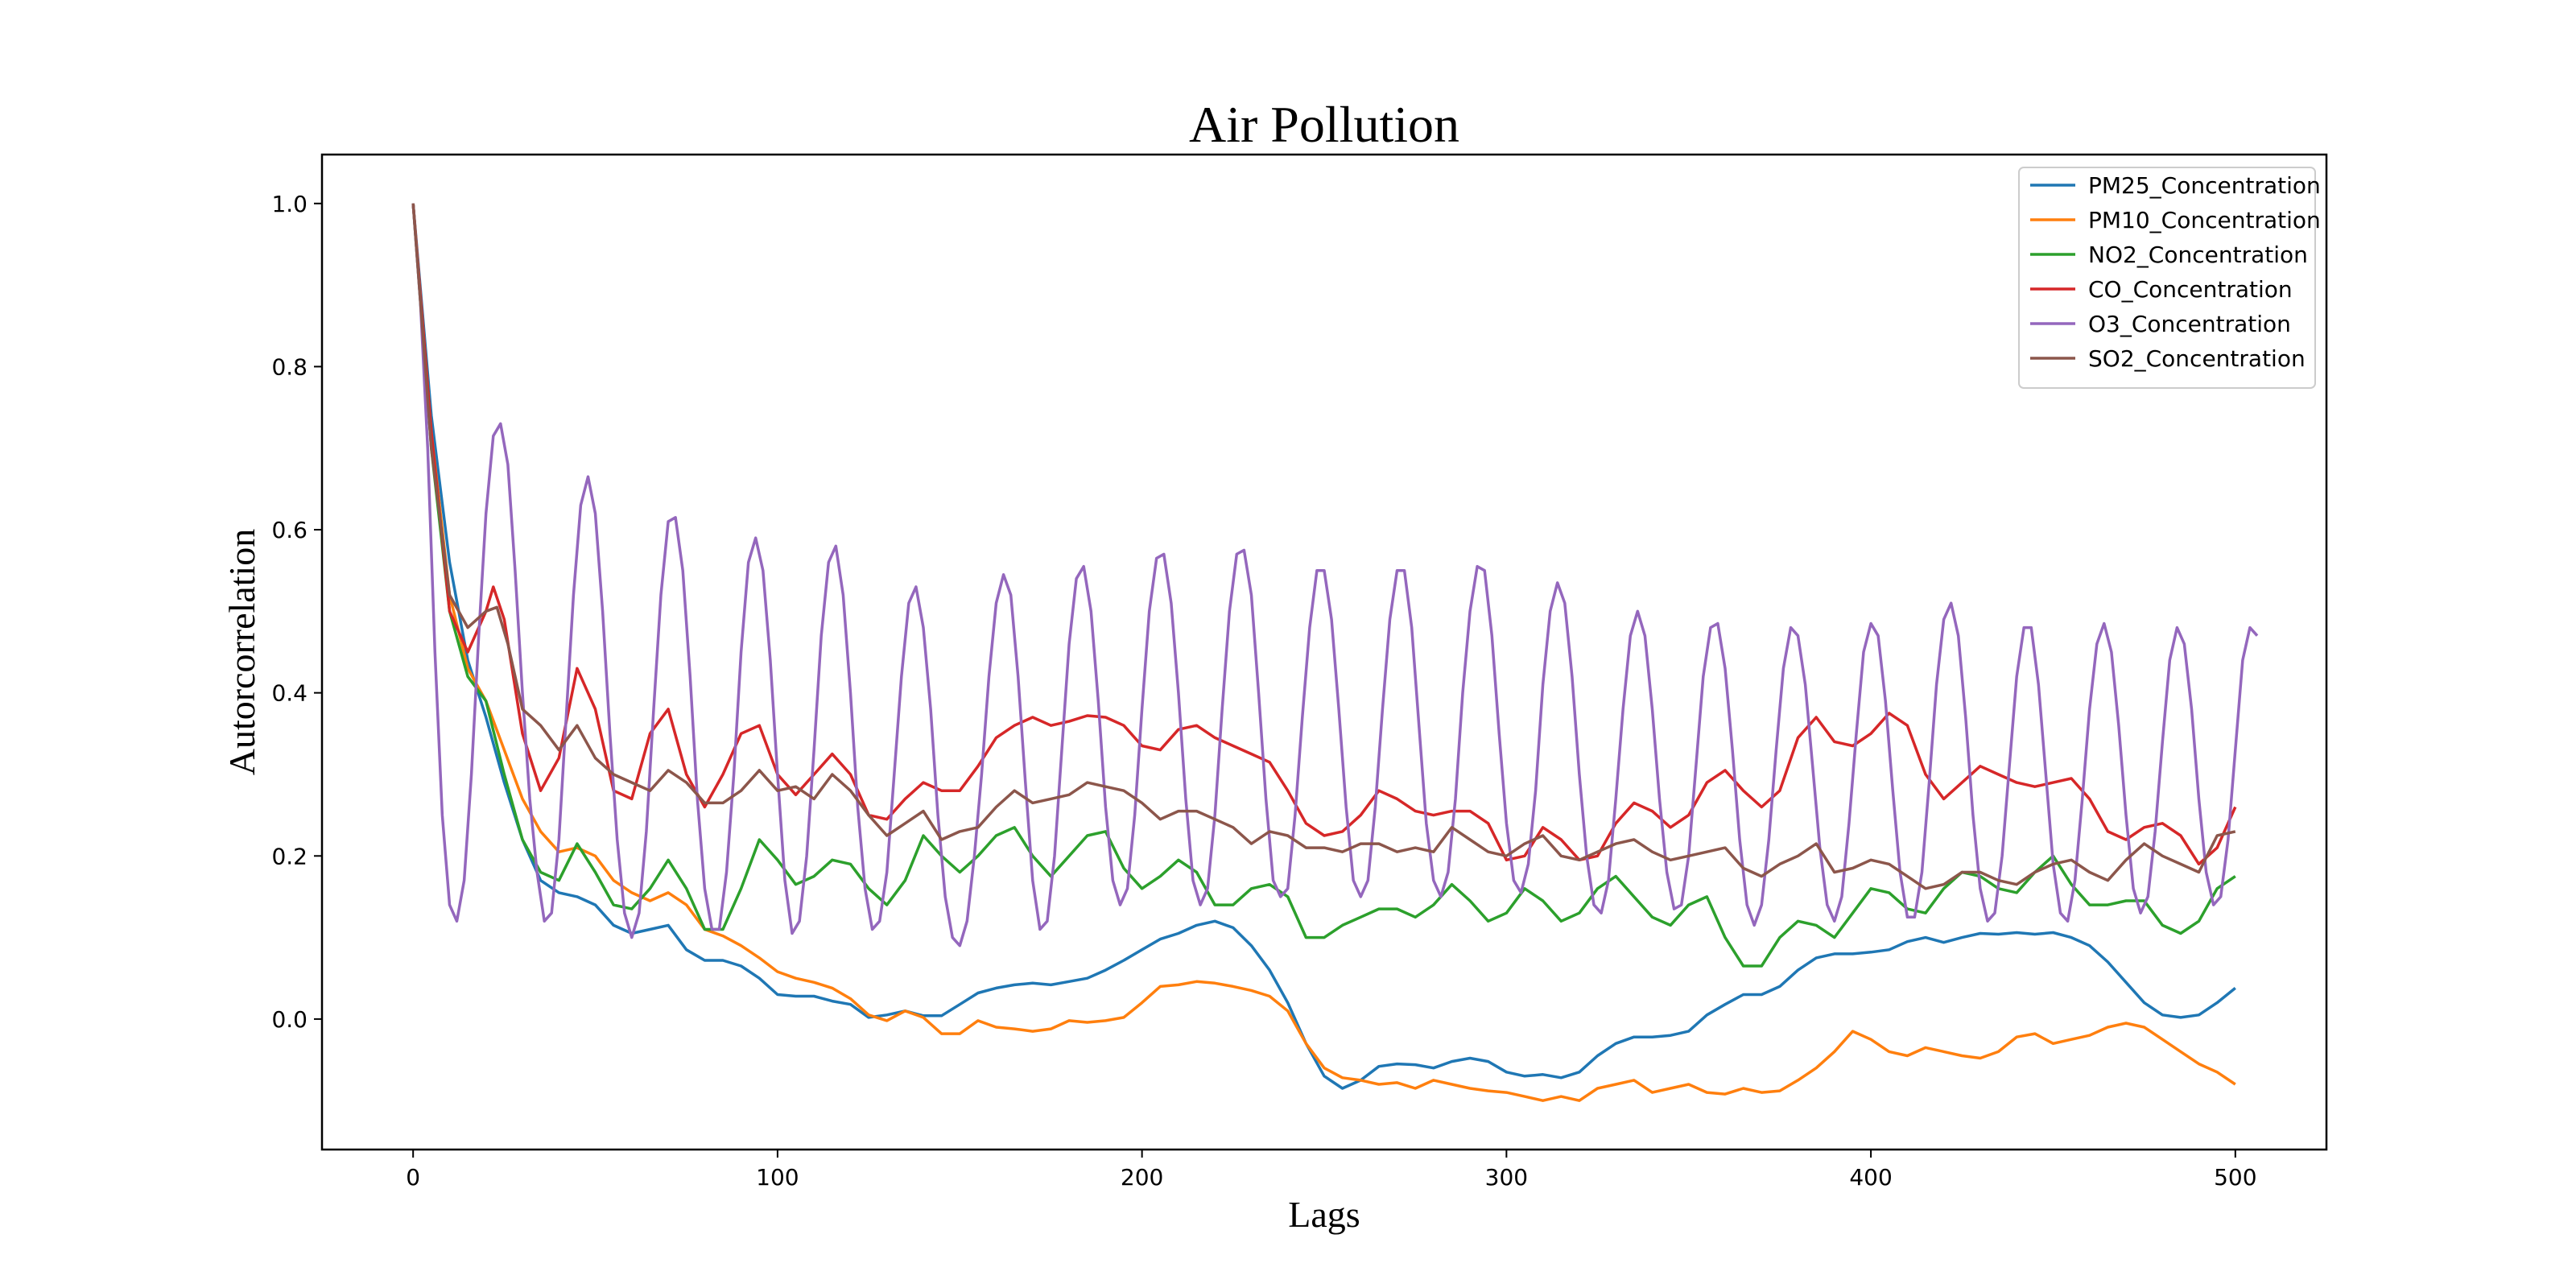 The height and width of the screenshot is (1288, 2576). Describe the element at coordinates (1506, 1177) in the screenshot. I see `x-tick-label: 300` at that location.